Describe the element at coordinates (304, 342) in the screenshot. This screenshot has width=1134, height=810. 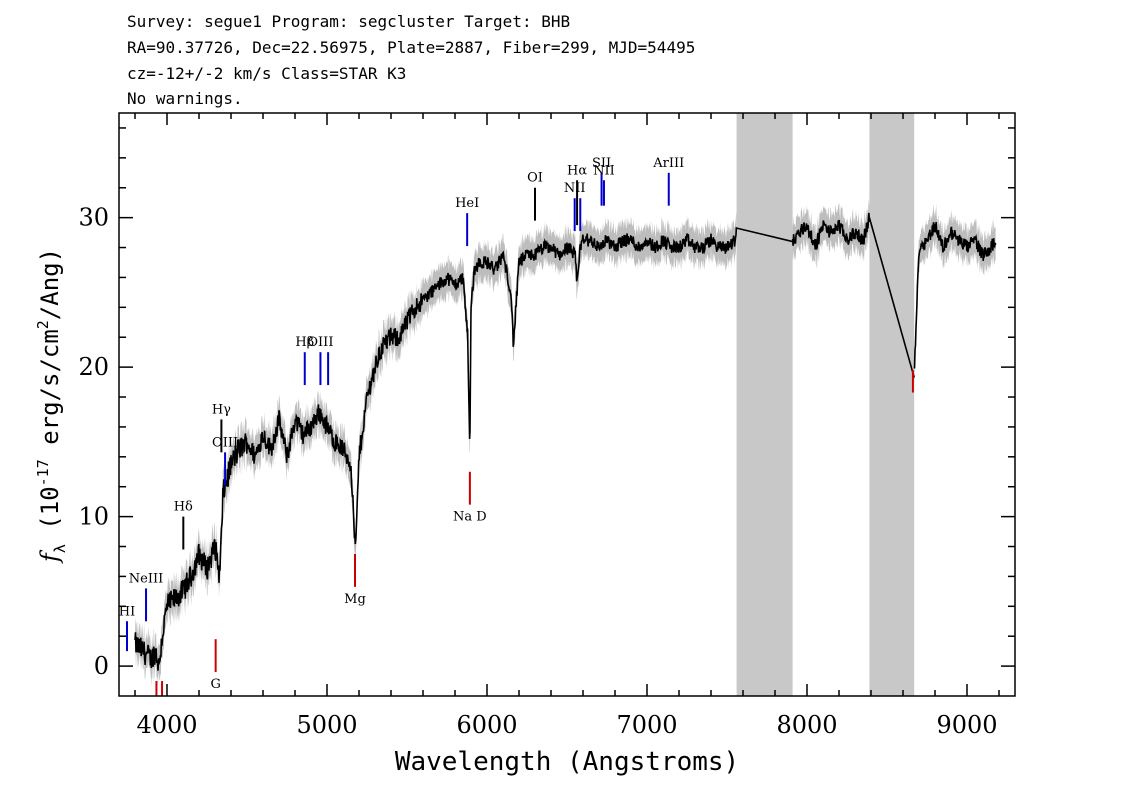
I see `line-marker-label: Hβ` at that location.